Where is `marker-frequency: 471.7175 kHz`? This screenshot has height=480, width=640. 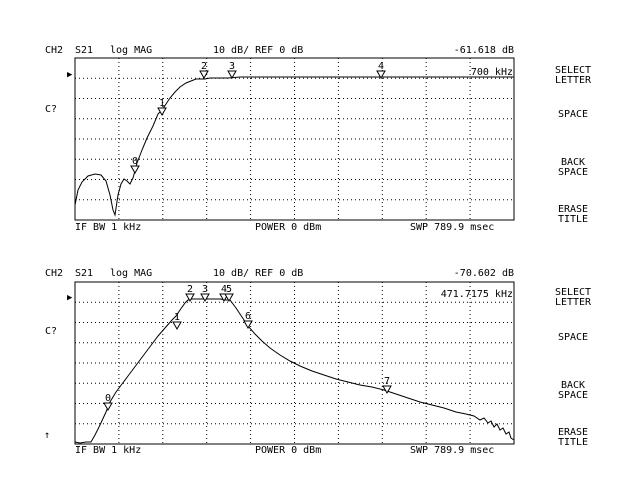 marker-frequency: 471.7175 kHz is located at coordinates (476, 294).